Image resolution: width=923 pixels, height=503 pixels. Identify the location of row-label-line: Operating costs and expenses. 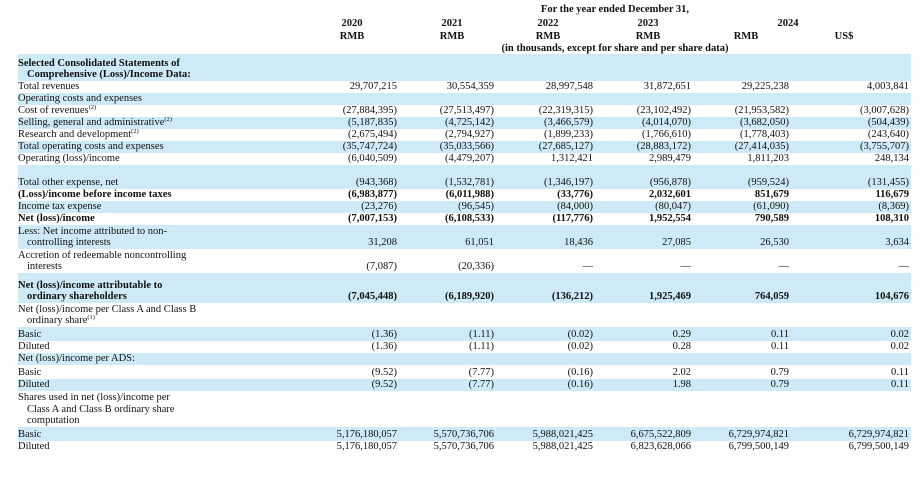
(80, 99).